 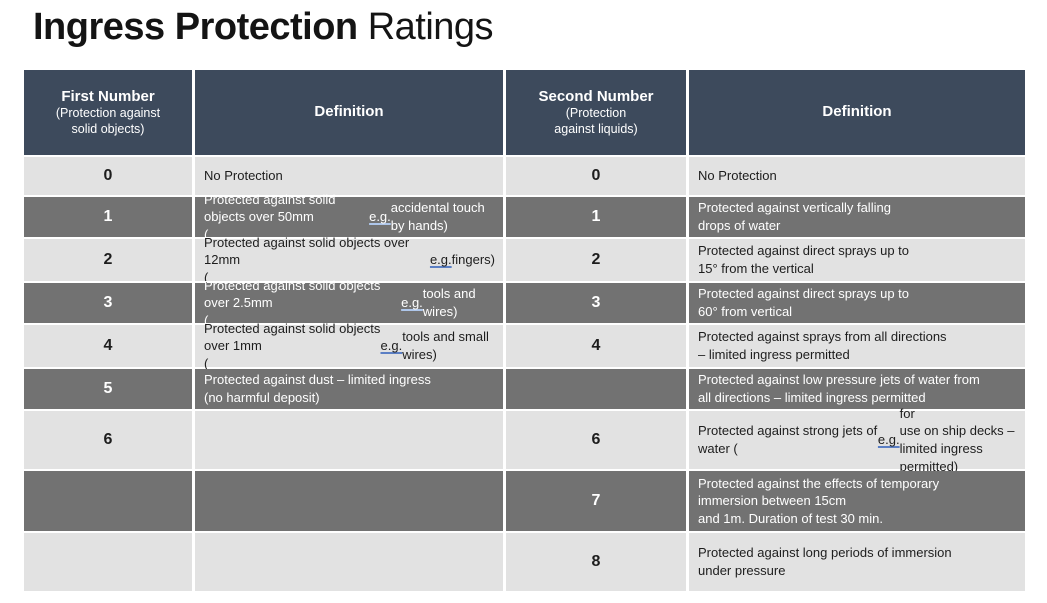 What do you see at coordinates (108, 176) in the screenshot?
I see `first-number-cell: 0` at bounding box center [108, 176].